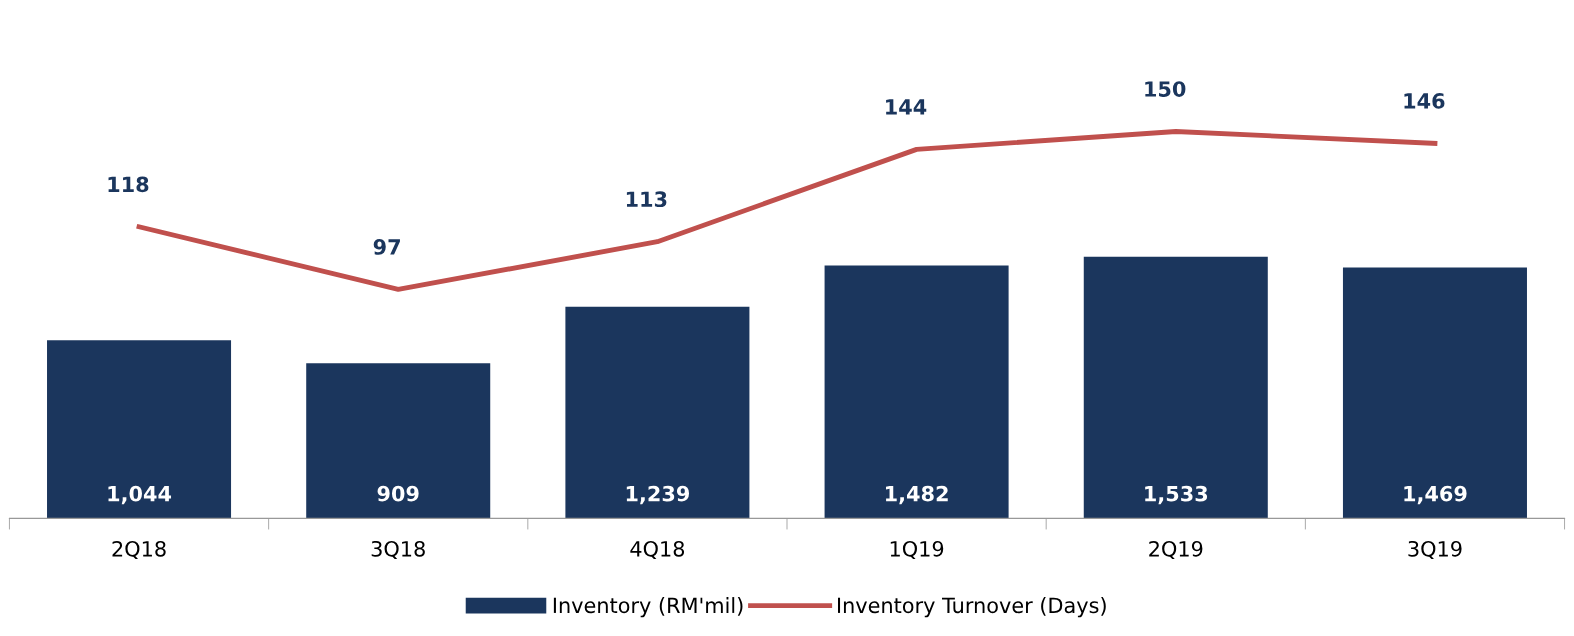 Image resolution: width=1574 pixels, height=636 pixels. What do you see at coordinates (1424, 101) in the screenshot?
I see `data-label: 146` at bounding box center [1424, 101].